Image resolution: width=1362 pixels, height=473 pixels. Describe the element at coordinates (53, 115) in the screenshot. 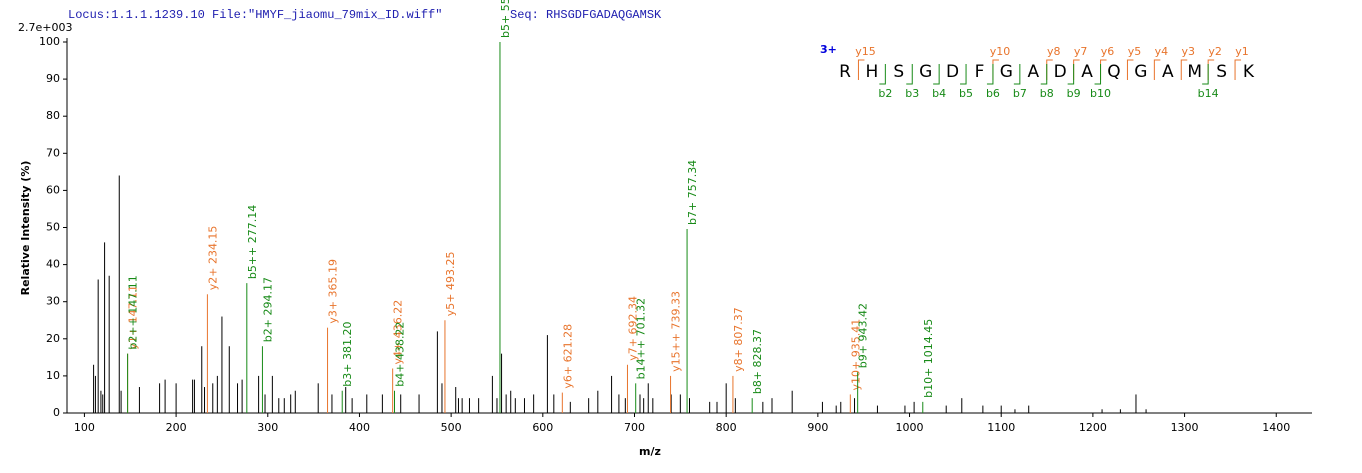

I see `y-tick-label: 80` at that location.